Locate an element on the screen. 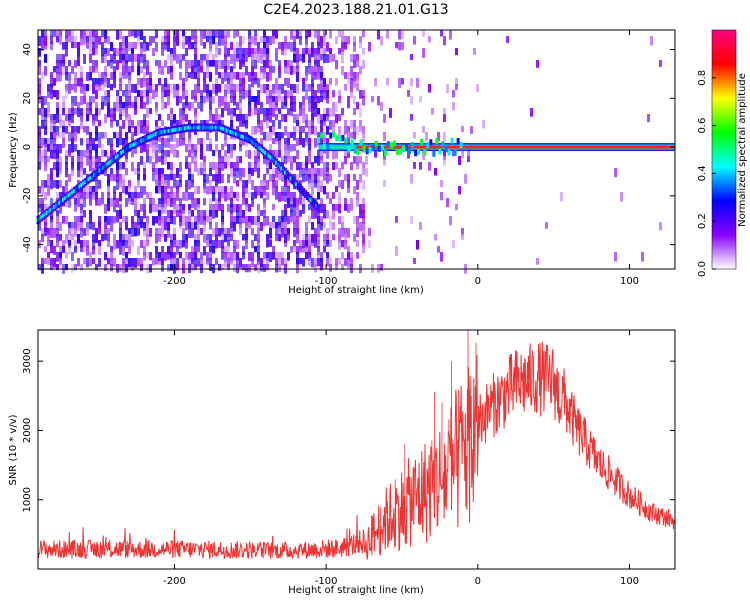 This screenshot has width=750, height=600. chart-title: C2E4.2023.188.21.01.G13 is located at coordinates (355, 10).